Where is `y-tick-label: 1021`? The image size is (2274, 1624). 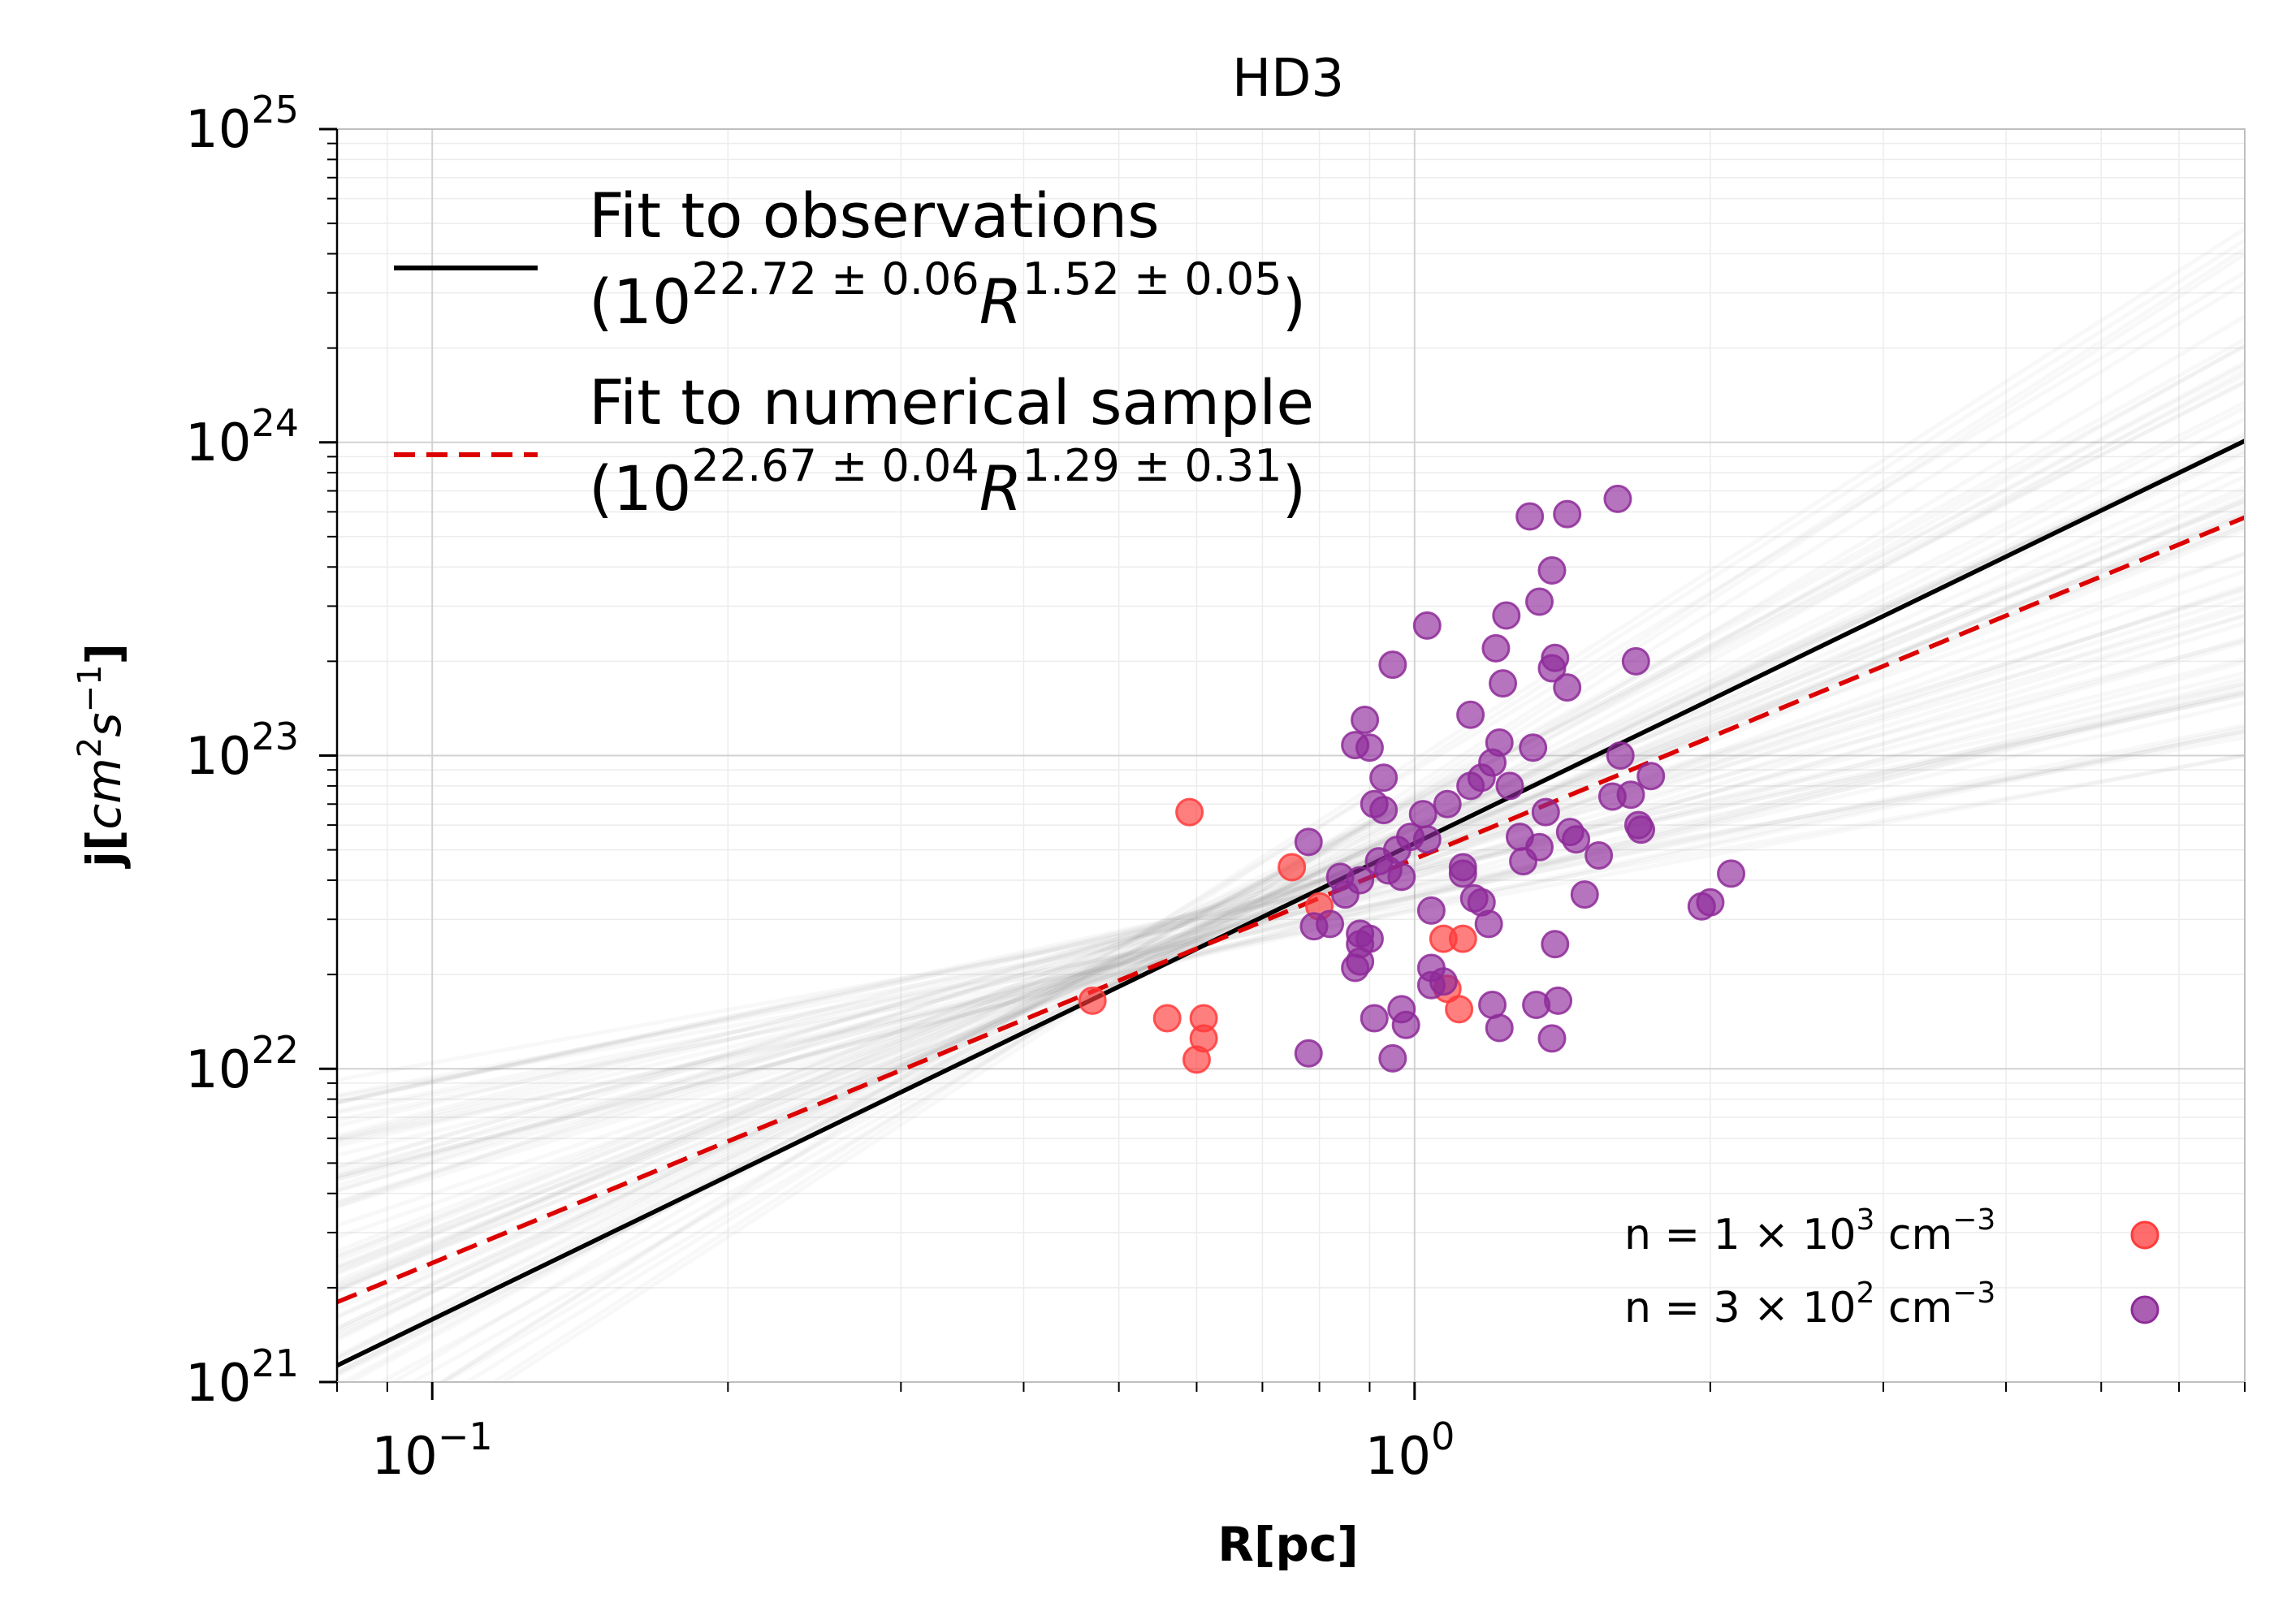
y-tick-label: 1021 is located at coordinates (242, 1378).